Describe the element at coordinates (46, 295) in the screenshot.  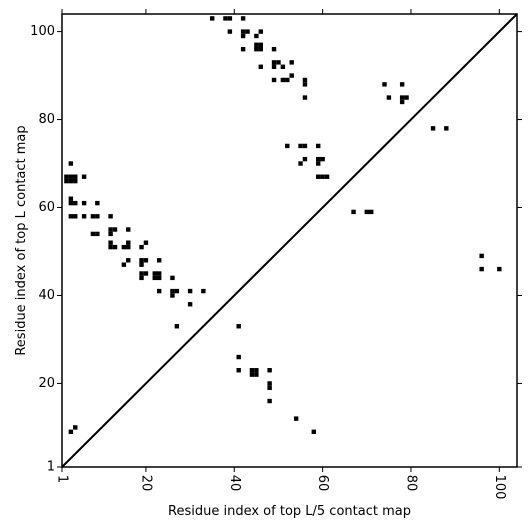
I see `y-tick-label: 40` at that location.